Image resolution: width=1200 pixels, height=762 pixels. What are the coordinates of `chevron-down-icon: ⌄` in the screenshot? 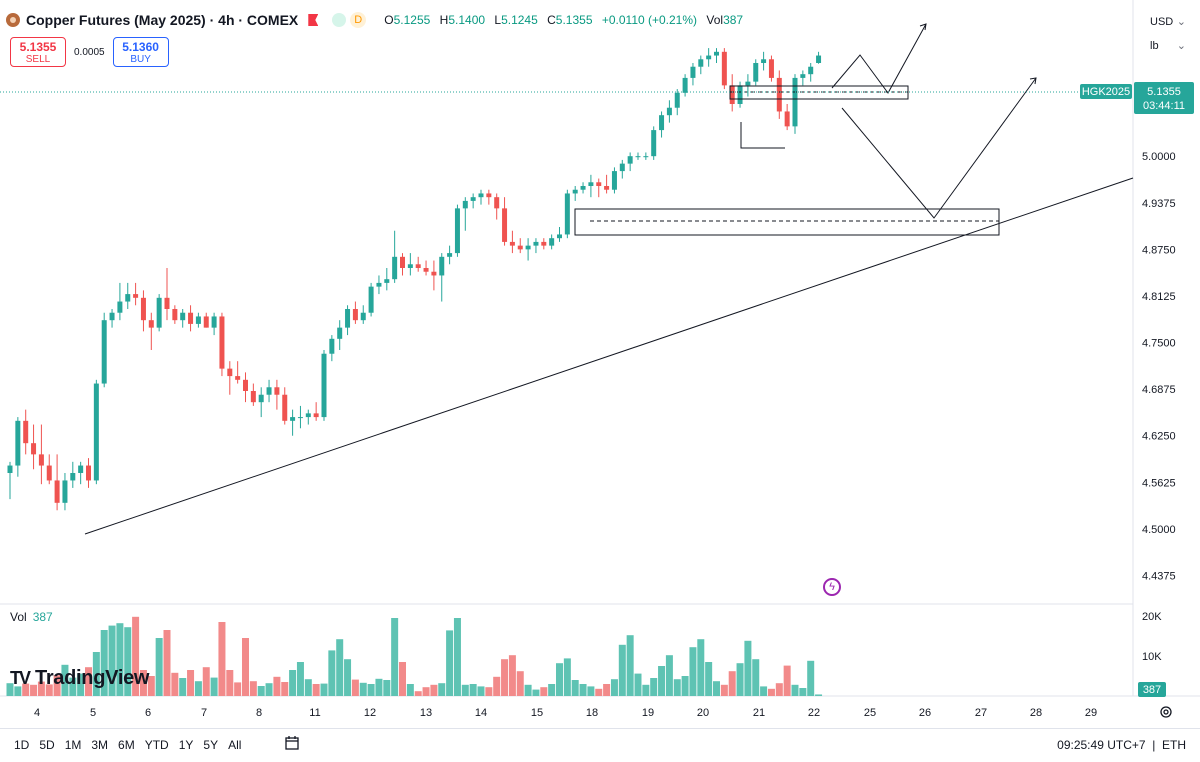 It's located at (1181, 46).